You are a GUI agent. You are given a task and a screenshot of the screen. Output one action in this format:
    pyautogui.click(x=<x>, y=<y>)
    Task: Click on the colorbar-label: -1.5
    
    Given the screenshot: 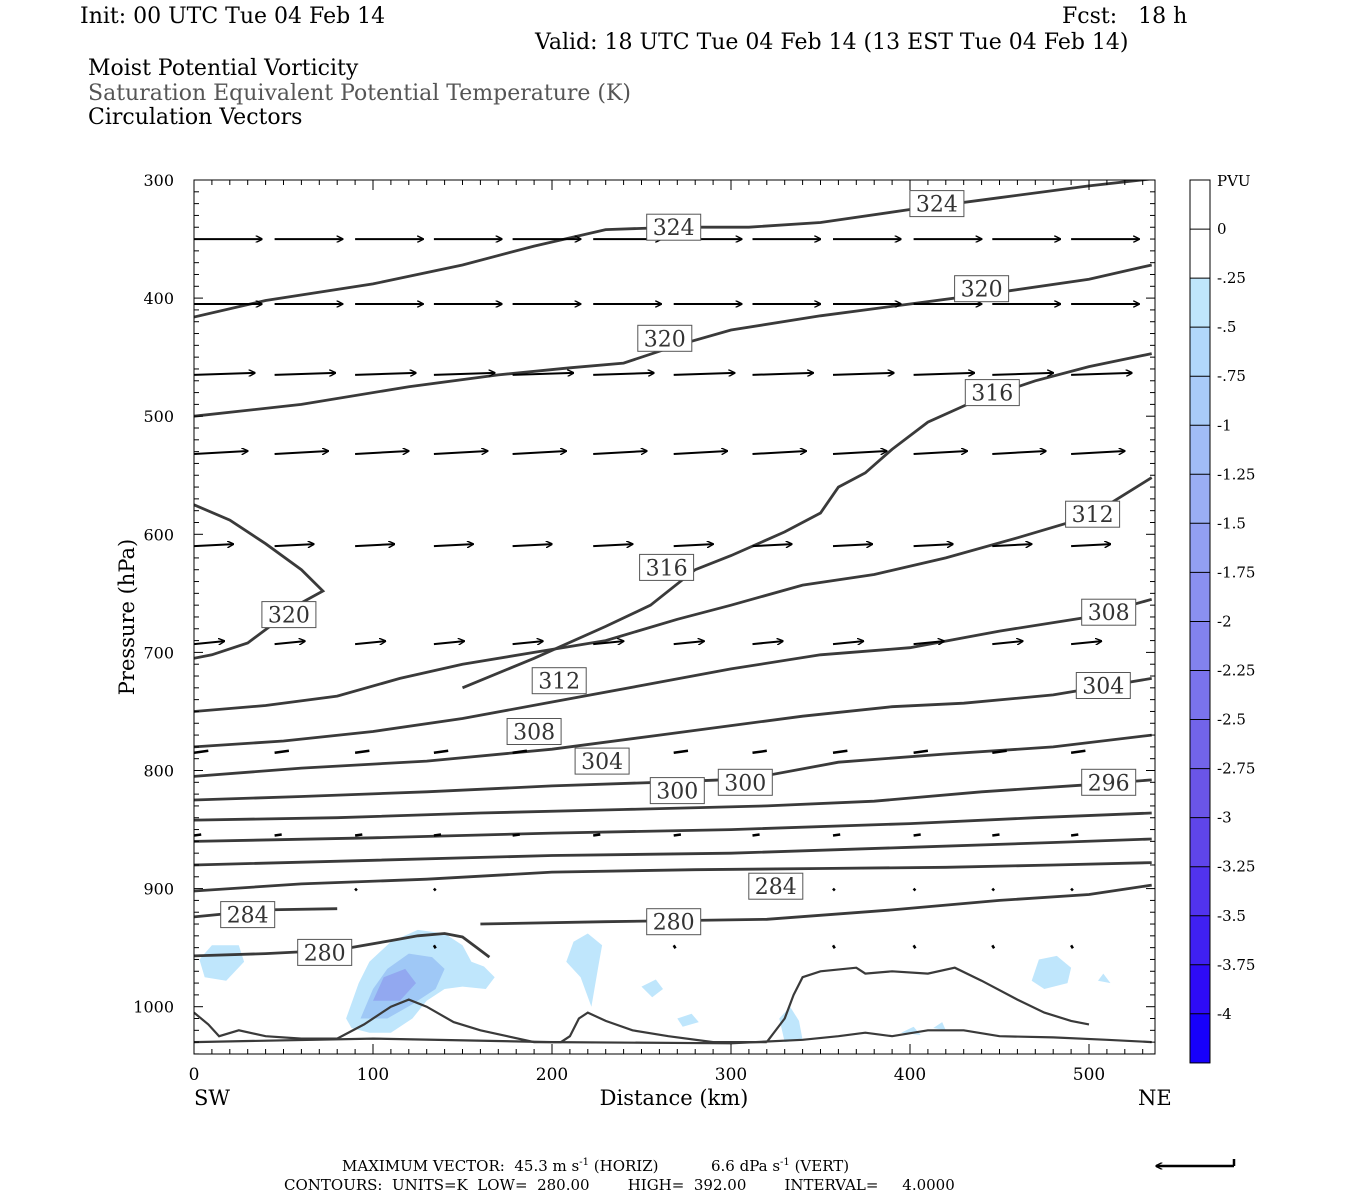 What is the action you would take?
    pyautogui.click(x=1231, y=523)
    